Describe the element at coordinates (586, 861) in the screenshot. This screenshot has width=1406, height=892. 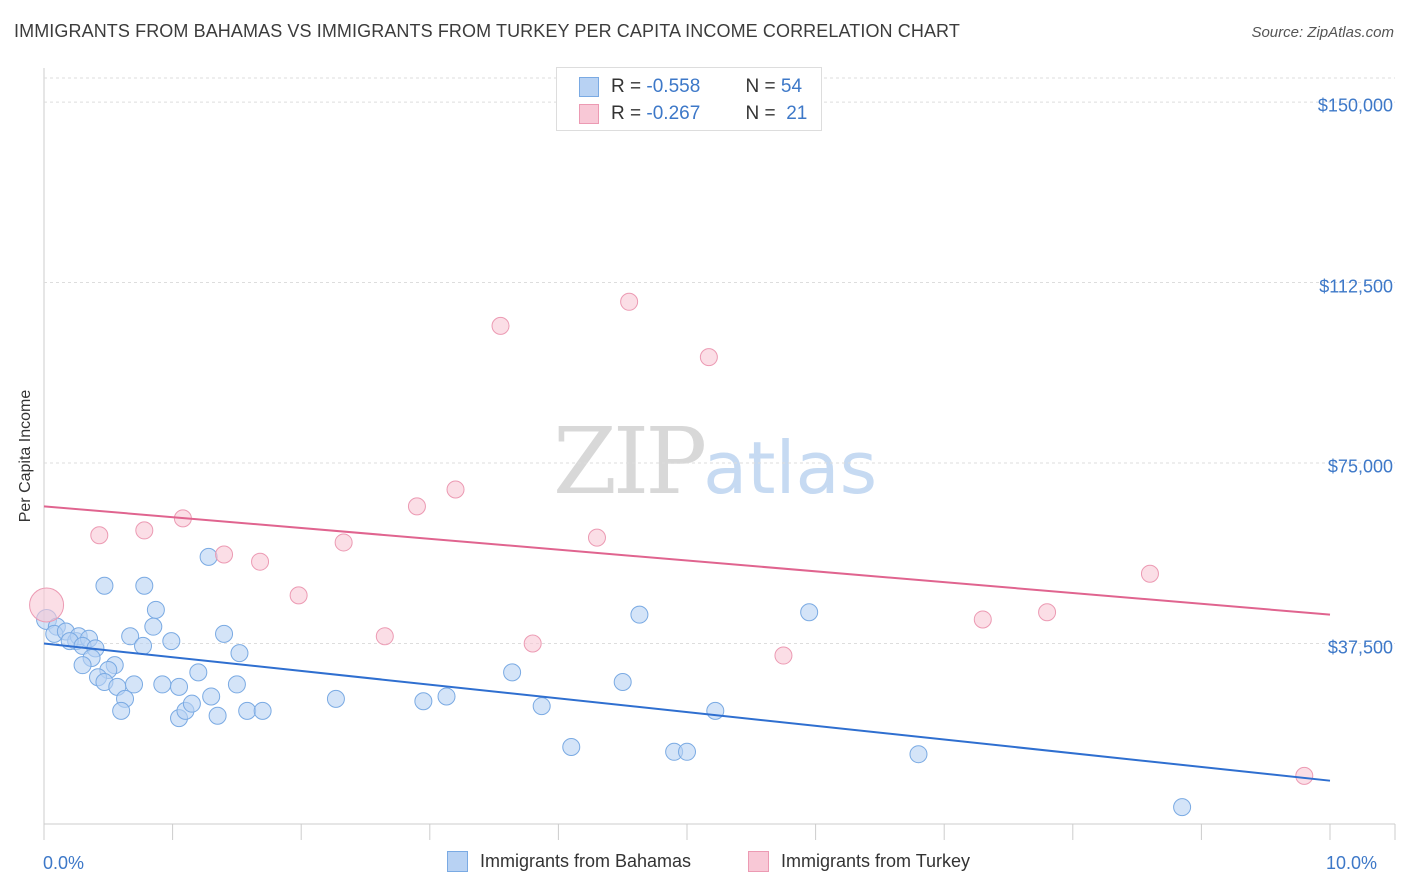
I see `series-name-bahamas: Immigrants from Bahamas` at that location.